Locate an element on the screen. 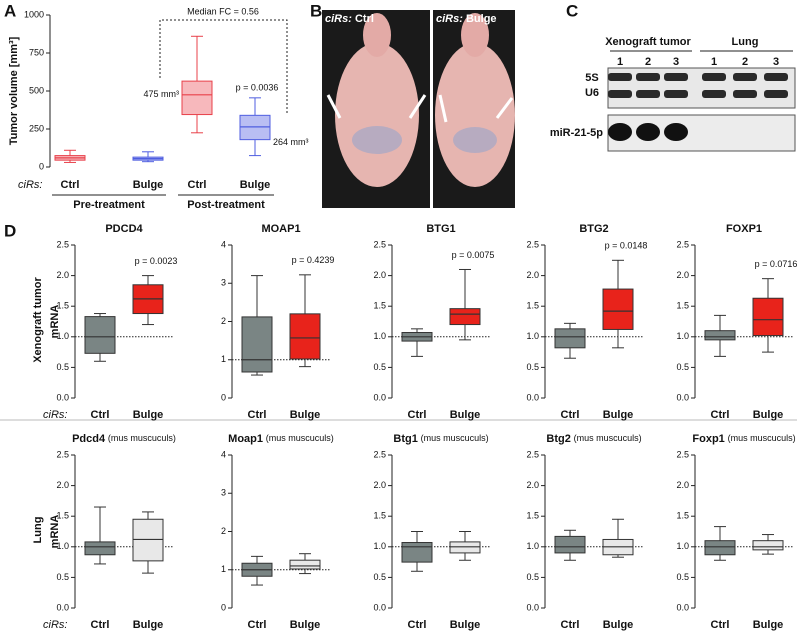  title-name: Moap1 is located at coordinates (245, 439).